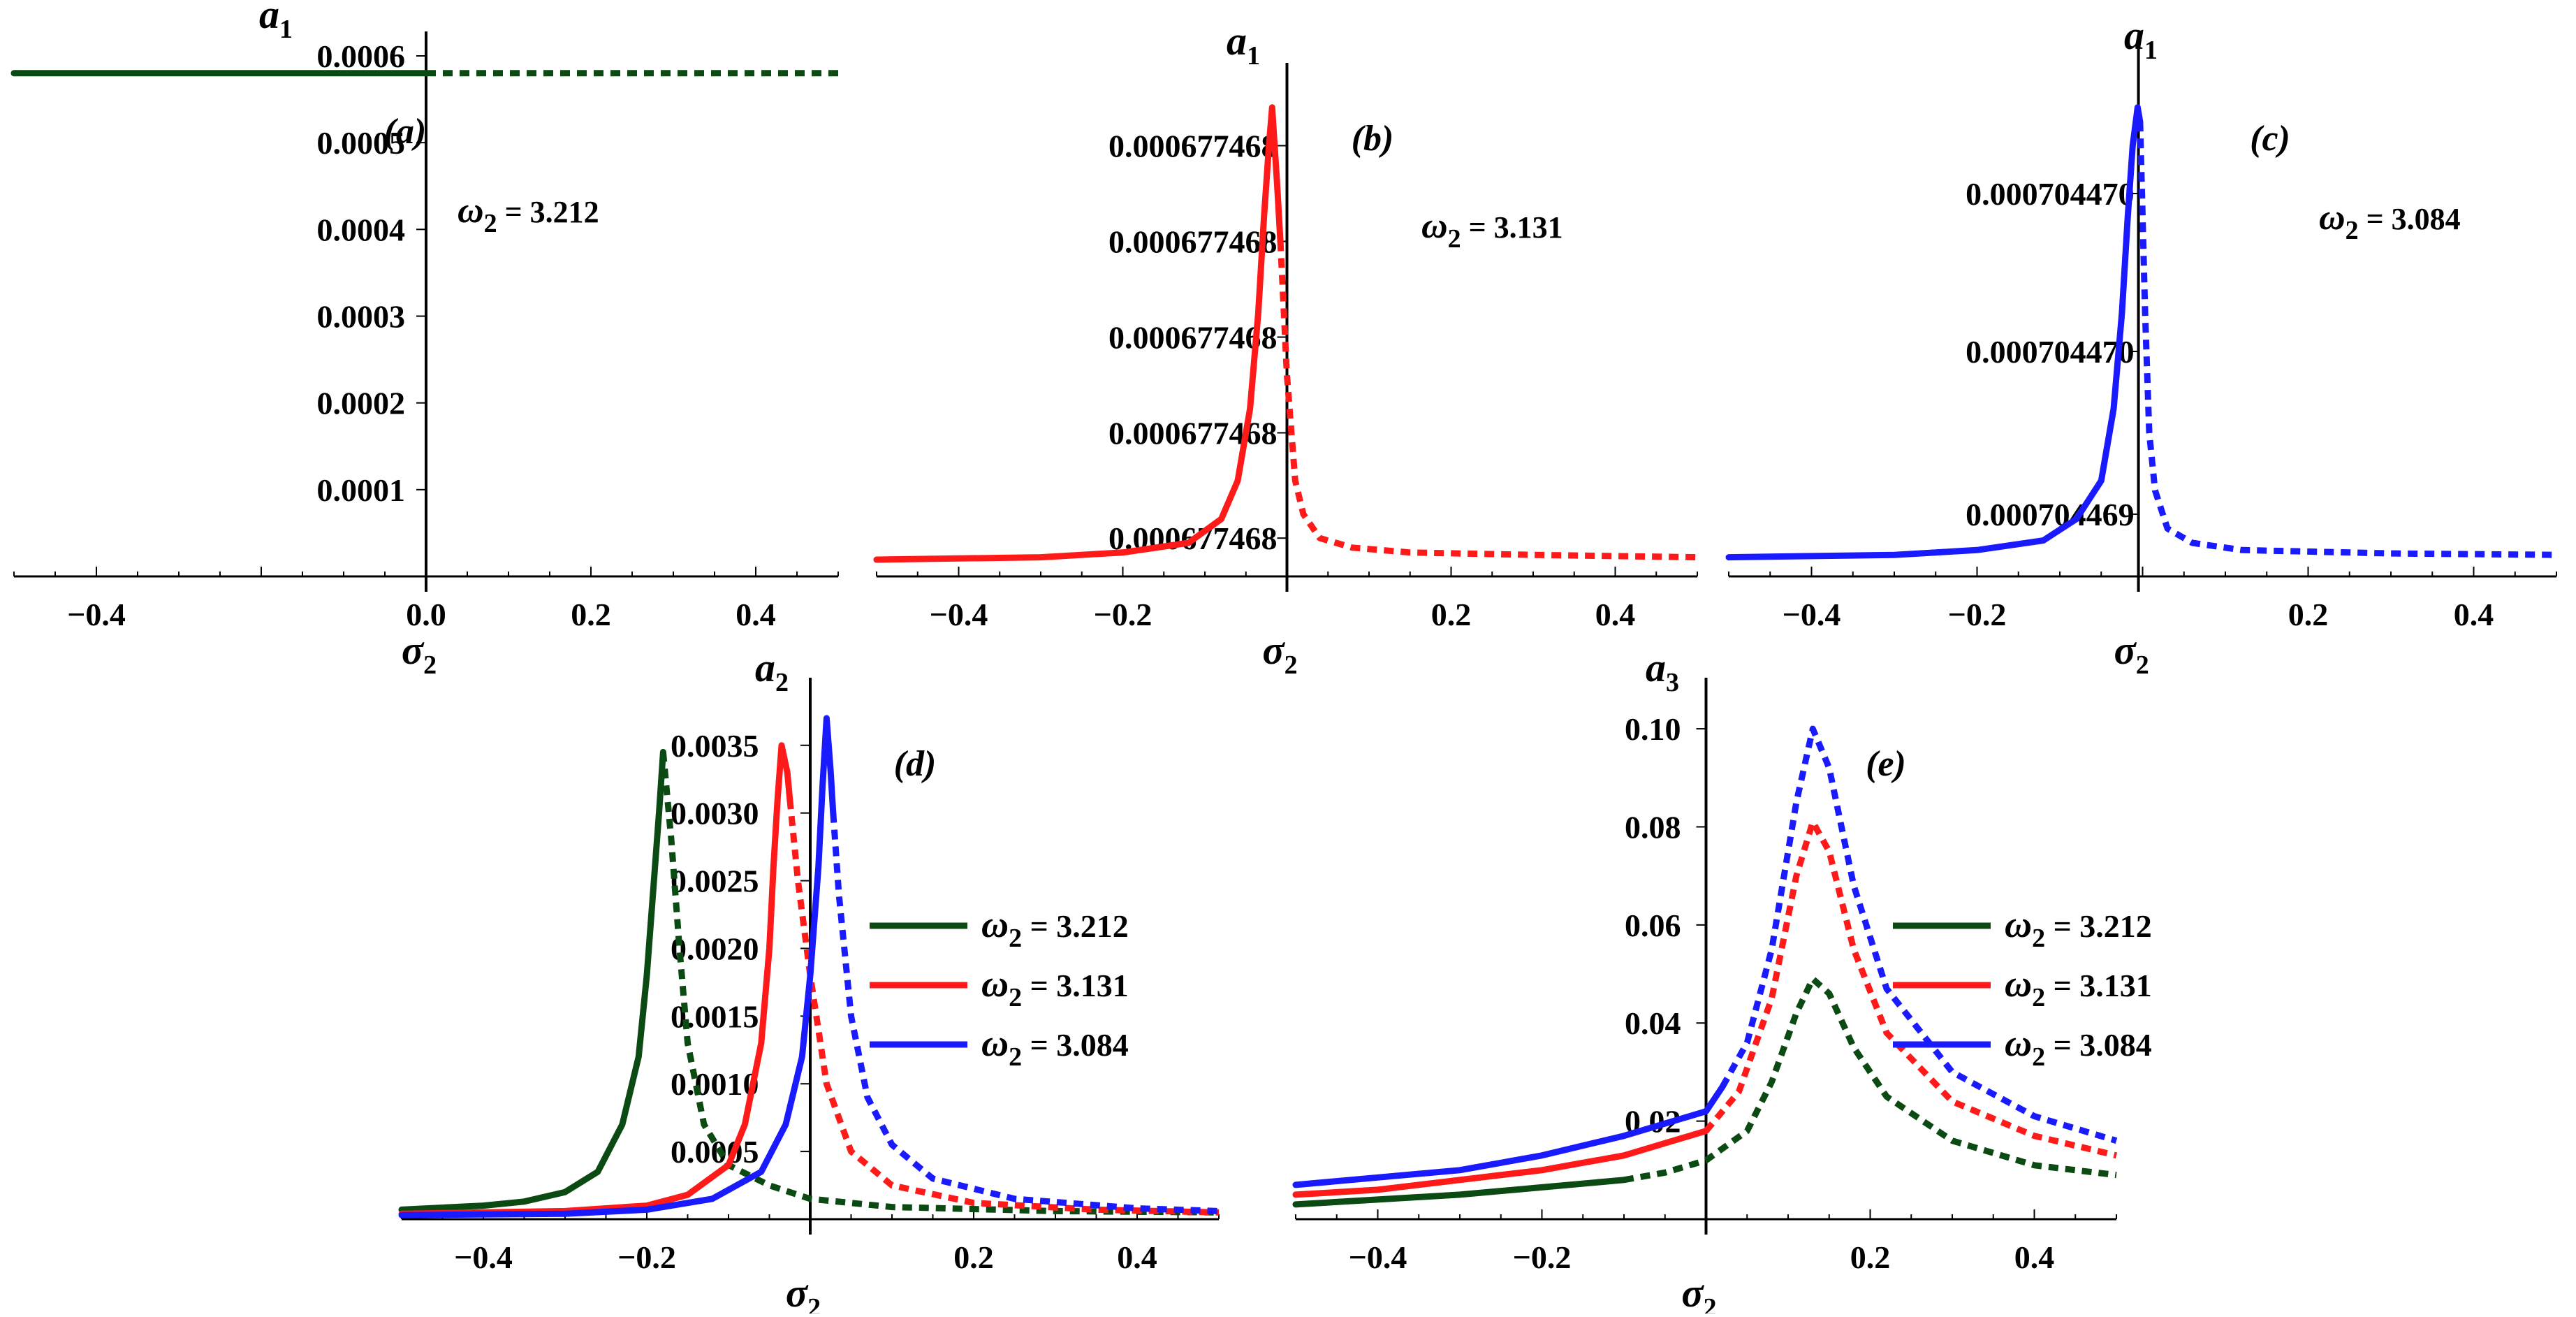 This screenshot has width=2576, height=1317. What do you see at coordinates (1653, 925) in the screenshot?
I see `y-tick-label: 0.06` at bounding box center [1653, 925].